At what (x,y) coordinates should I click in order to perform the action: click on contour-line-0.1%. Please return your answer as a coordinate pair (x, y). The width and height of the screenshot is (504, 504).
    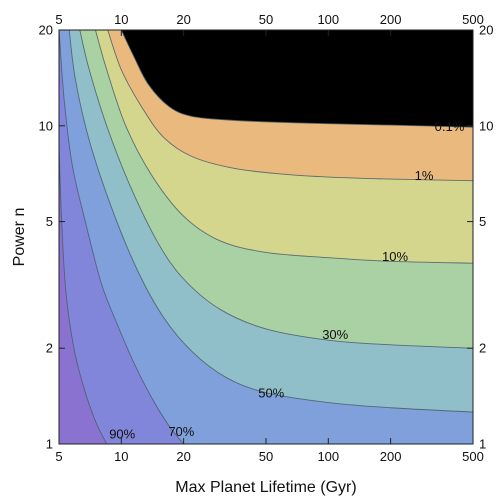
    Looking at the image, I should click on (296, 79).